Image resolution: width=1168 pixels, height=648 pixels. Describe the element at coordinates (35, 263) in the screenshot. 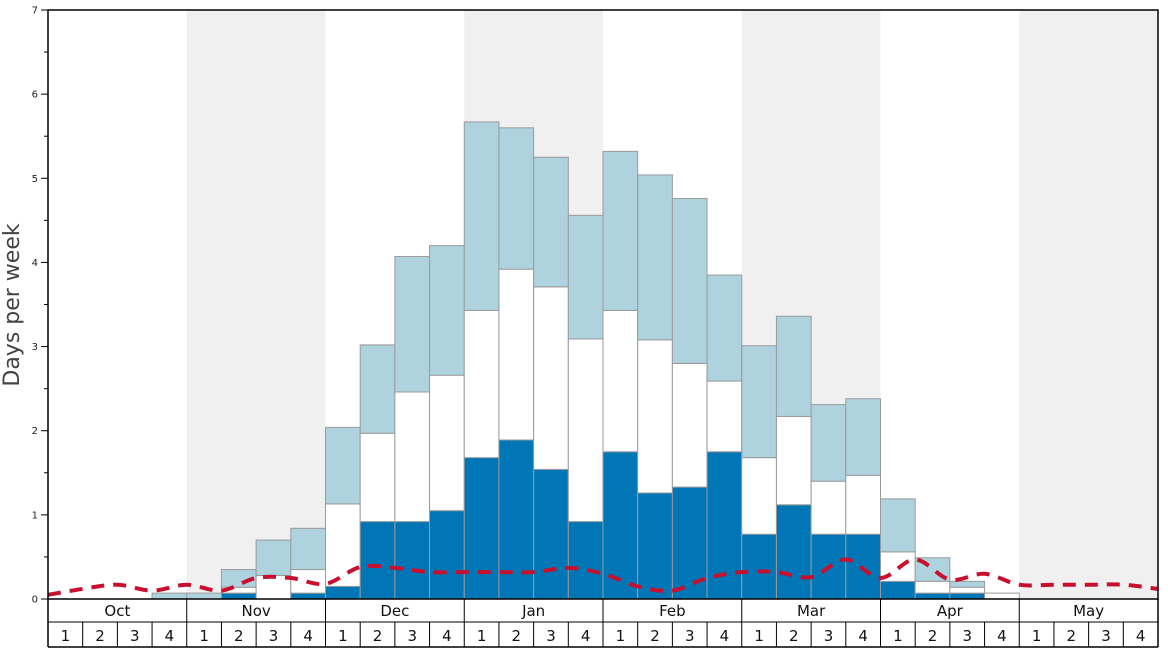

I see `y-tick-label: 4` at that location.